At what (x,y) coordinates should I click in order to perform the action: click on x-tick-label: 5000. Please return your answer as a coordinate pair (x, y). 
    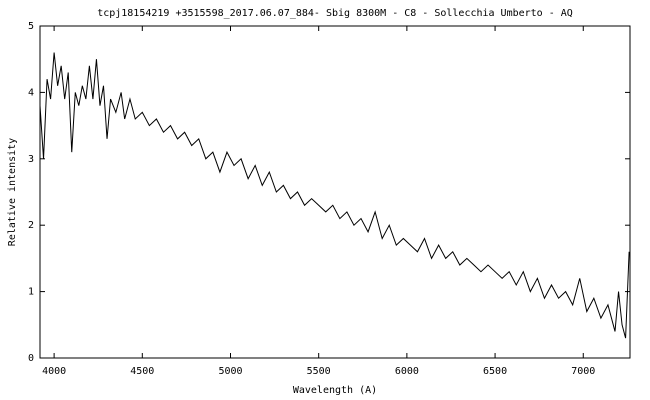
    Looking at the image, I should click on (230, 371).